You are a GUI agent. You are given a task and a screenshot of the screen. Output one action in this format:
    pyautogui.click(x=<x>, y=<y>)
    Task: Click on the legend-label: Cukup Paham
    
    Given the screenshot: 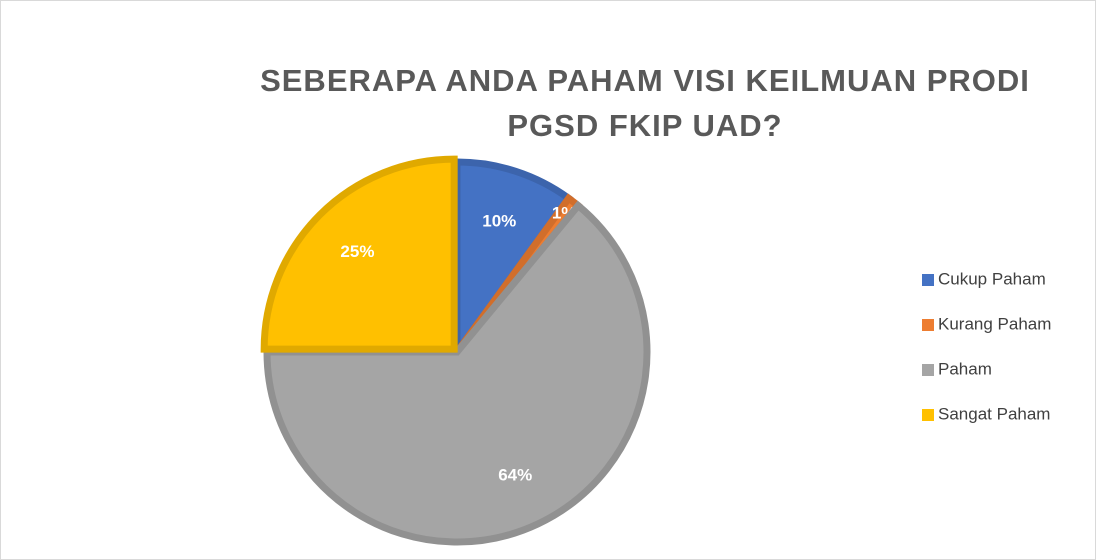 What is the action you would take?
    pyautogui.click(x=992, y=278)
    